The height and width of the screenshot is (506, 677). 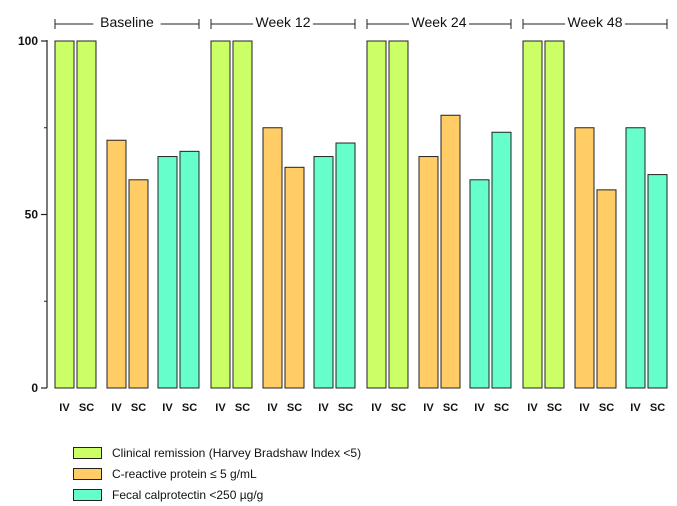 I want to click on y-tick-label: 0, so click(x=34, y=388).